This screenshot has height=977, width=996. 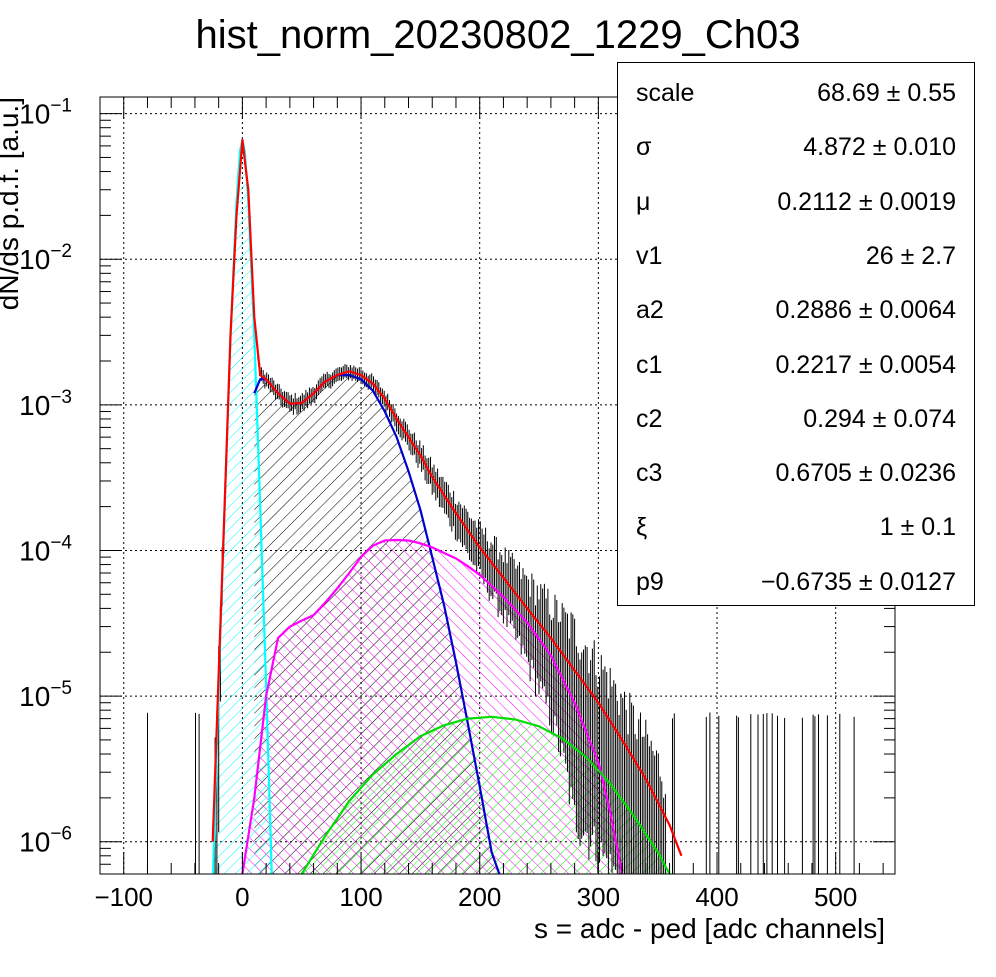 I want to click on stats-param-name: scale, so click(x=665, y=93).